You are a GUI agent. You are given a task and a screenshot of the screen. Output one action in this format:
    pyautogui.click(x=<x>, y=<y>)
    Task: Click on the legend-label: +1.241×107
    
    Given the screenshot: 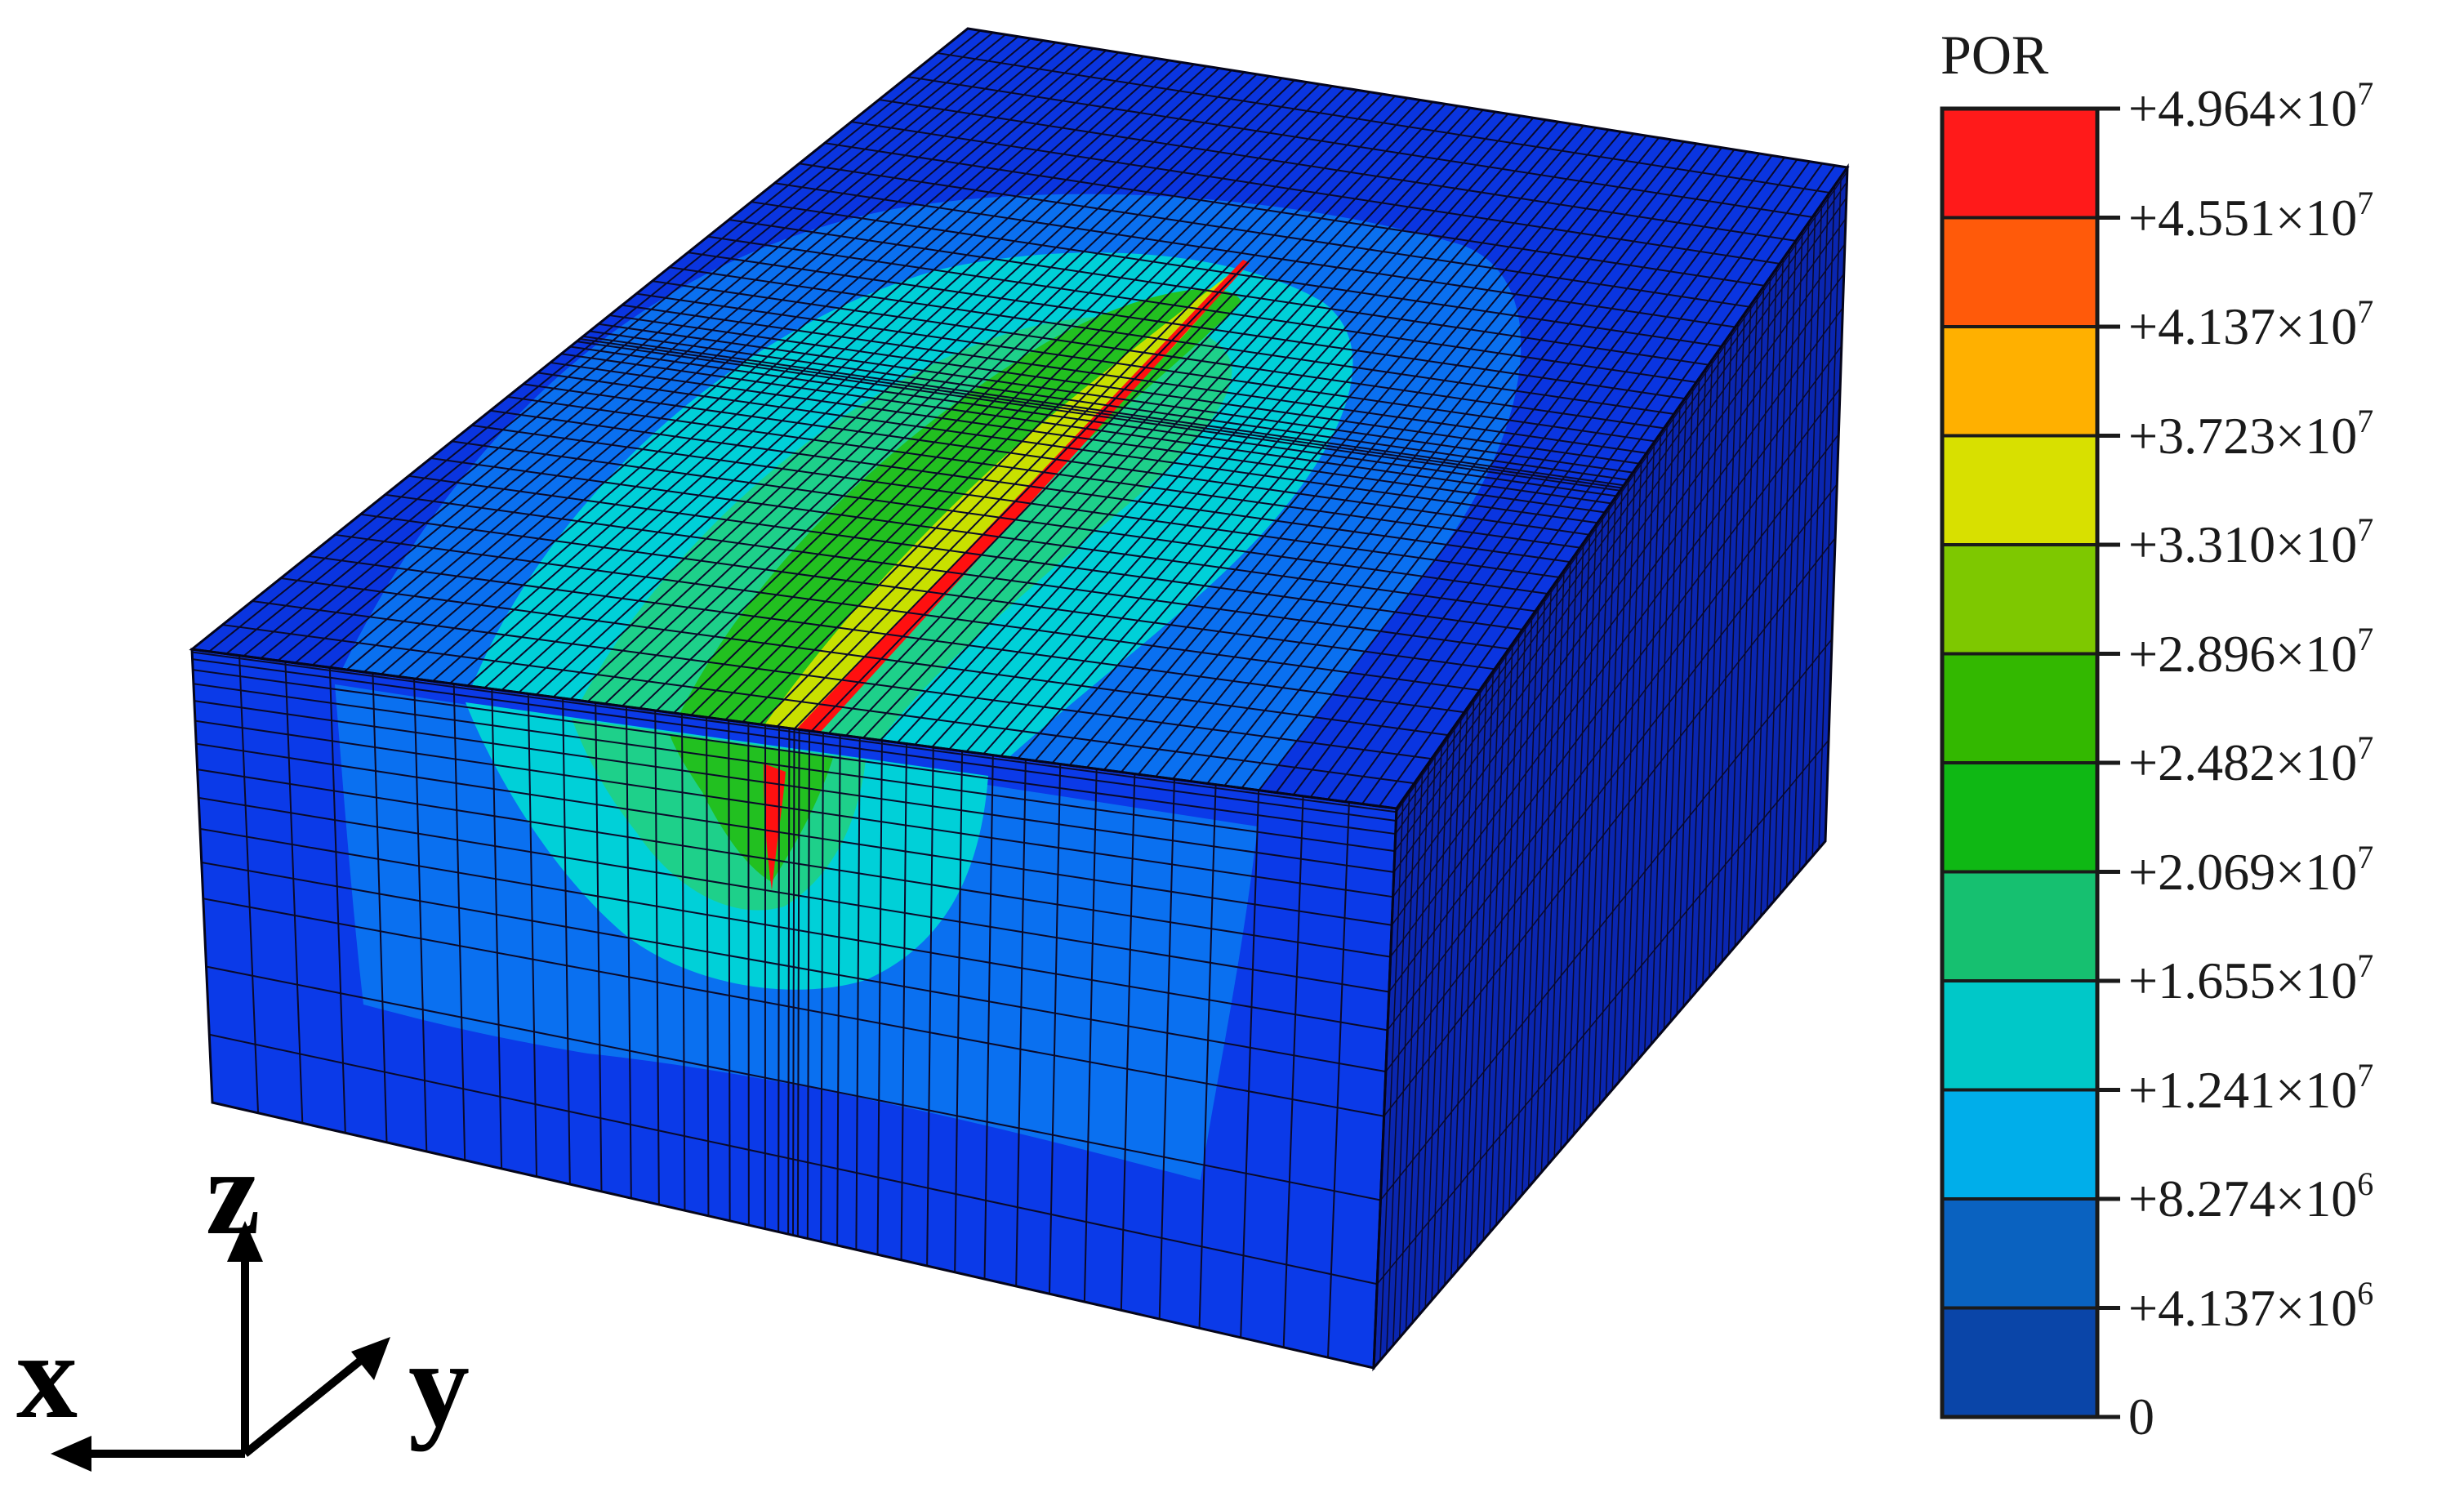 What is the action you would take?
    pyautogui.click(x=2250, y=1087)
    